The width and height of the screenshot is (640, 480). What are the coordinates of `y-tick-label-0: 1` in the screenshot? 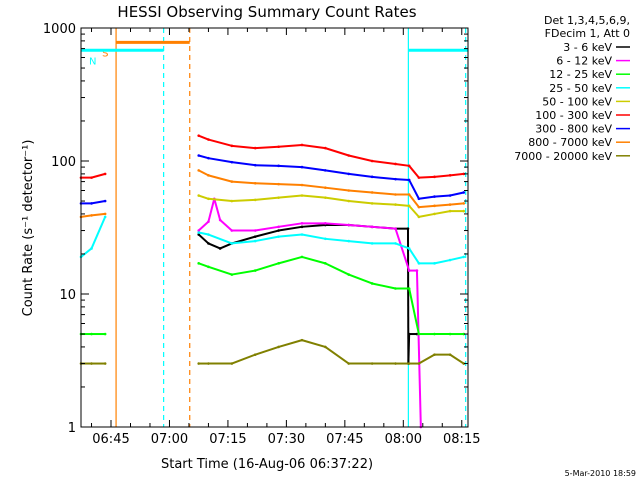 It's located at (72, 428).